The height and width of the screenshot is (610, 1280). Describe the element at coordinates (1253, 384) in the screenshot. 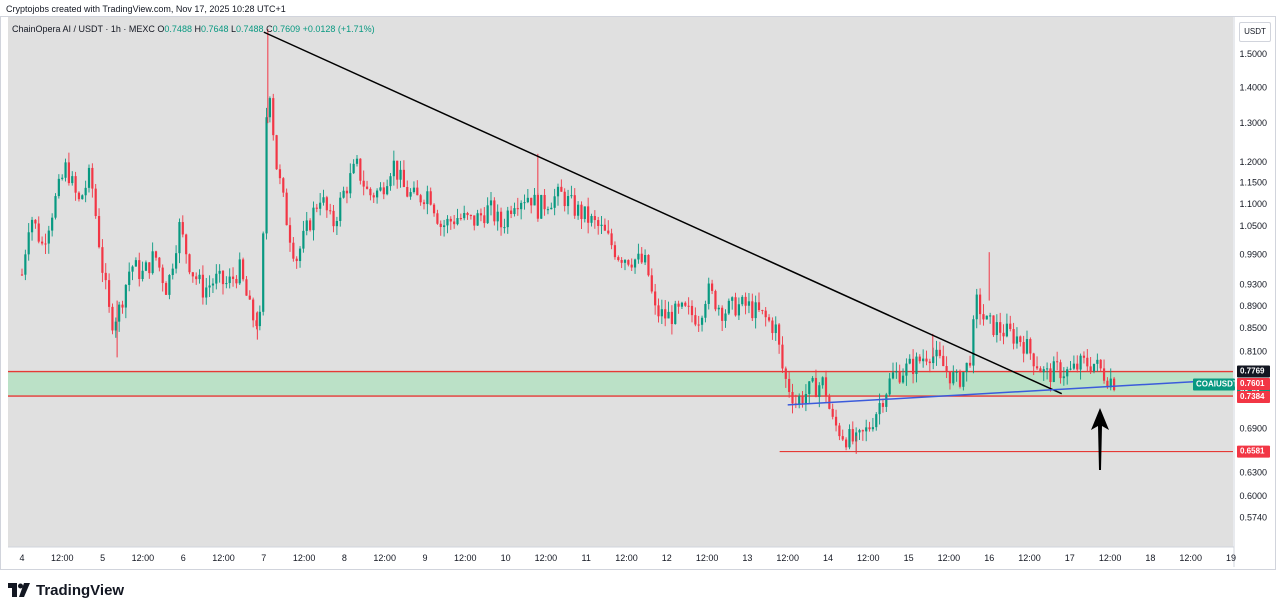

I see `support-1-price-label-bg` at that location.